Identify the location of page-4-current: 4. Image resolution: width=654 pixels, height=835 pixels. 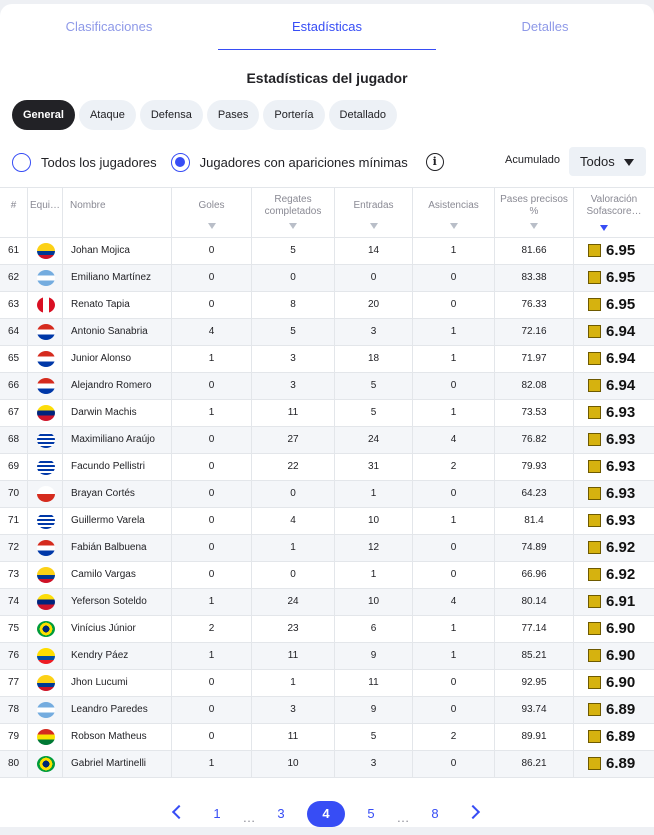
(326, 814).